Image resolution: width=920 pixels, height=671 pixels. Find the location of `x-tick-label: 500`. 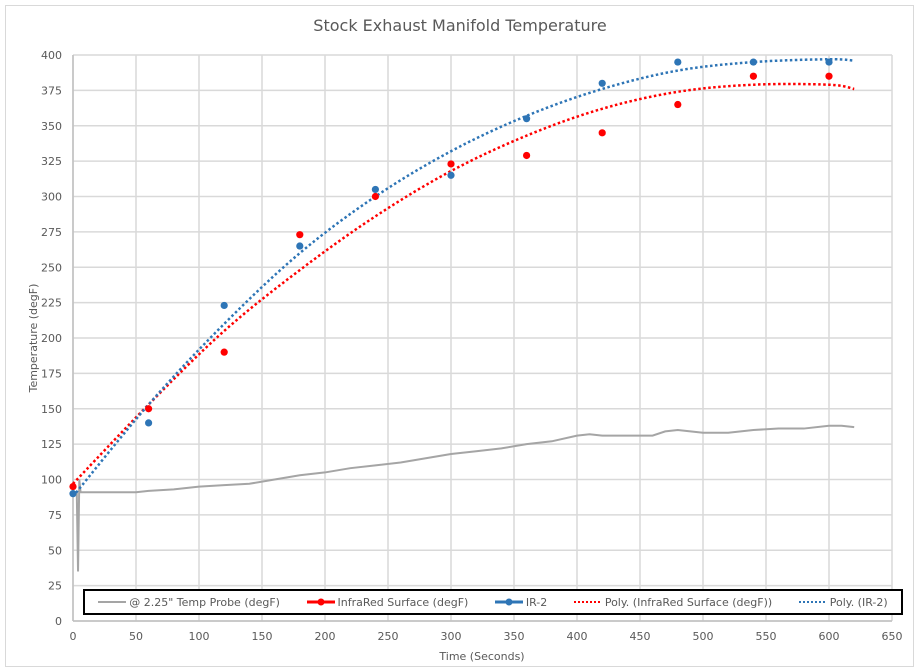

x-tick-label: 500 is located at coordinates (703, 636).